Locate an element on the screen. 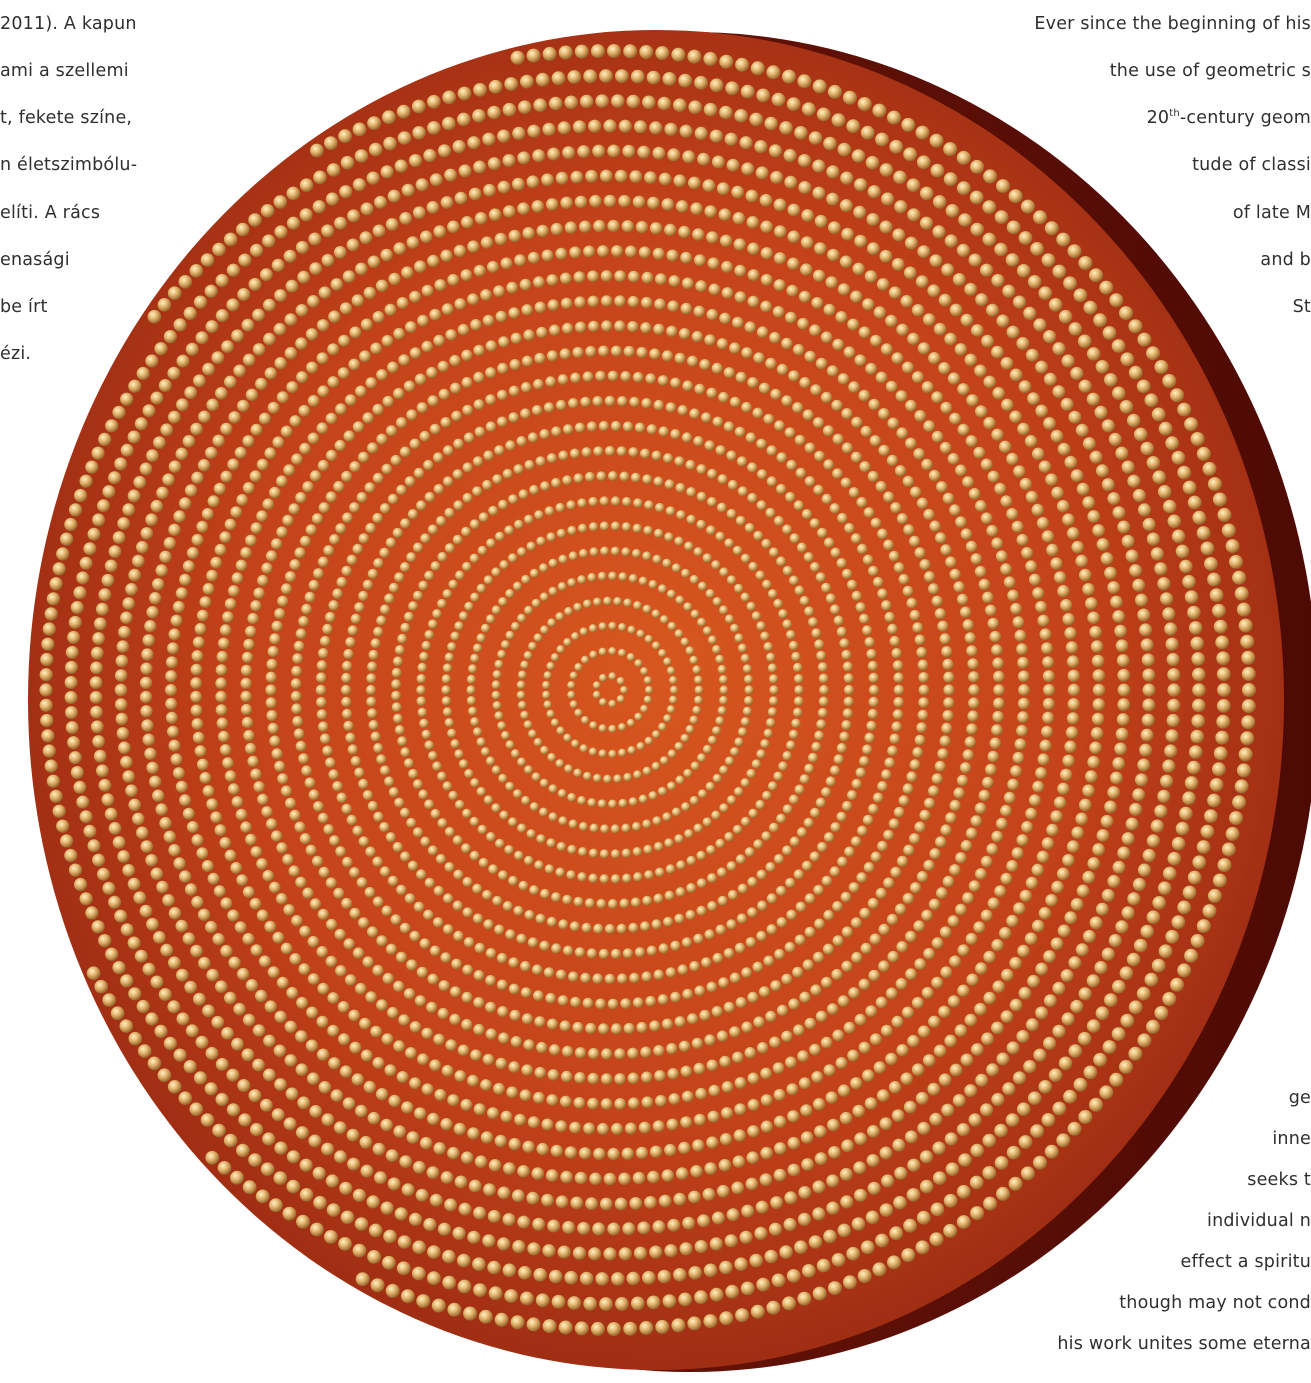  text-line: elíti. A rács is located at coordinates (50, 213).